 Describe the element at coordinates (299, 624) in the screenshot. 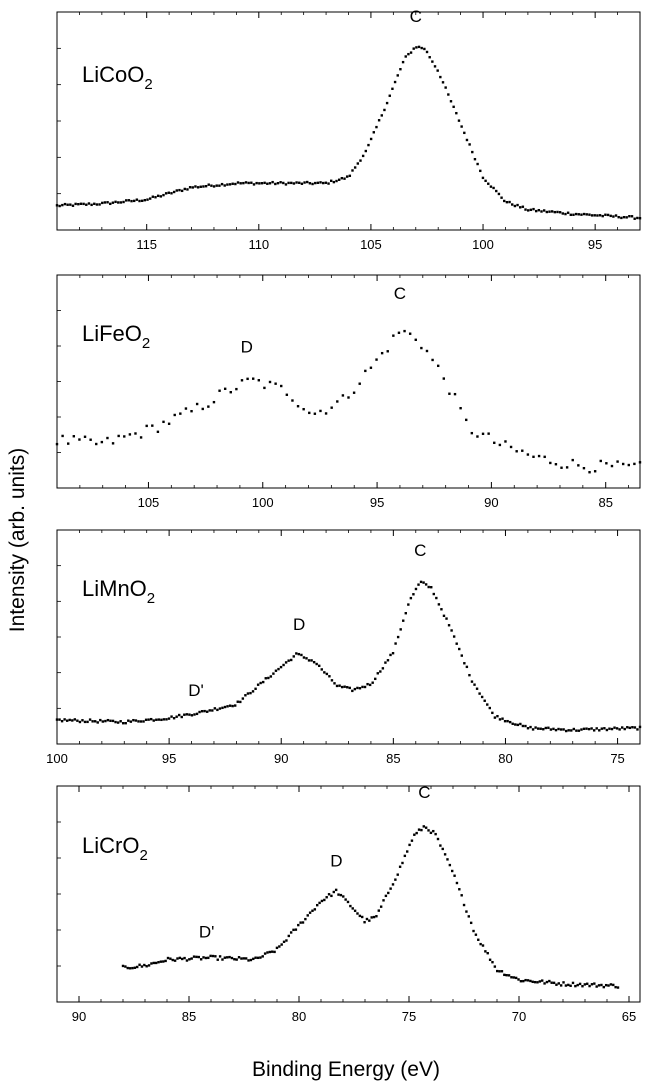

I see `peak-label: D` at that location.